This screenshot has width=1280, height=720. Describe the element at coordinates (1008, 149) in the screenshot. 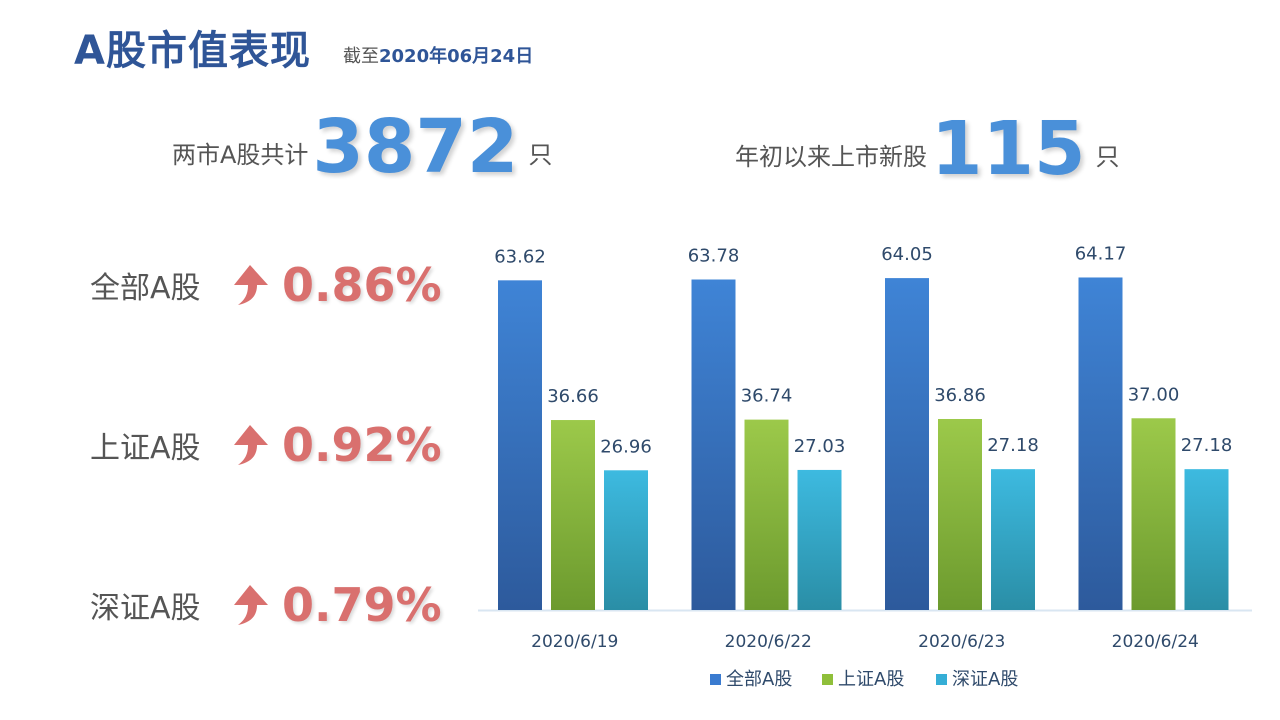

I see `stat-value: 115` at that location.